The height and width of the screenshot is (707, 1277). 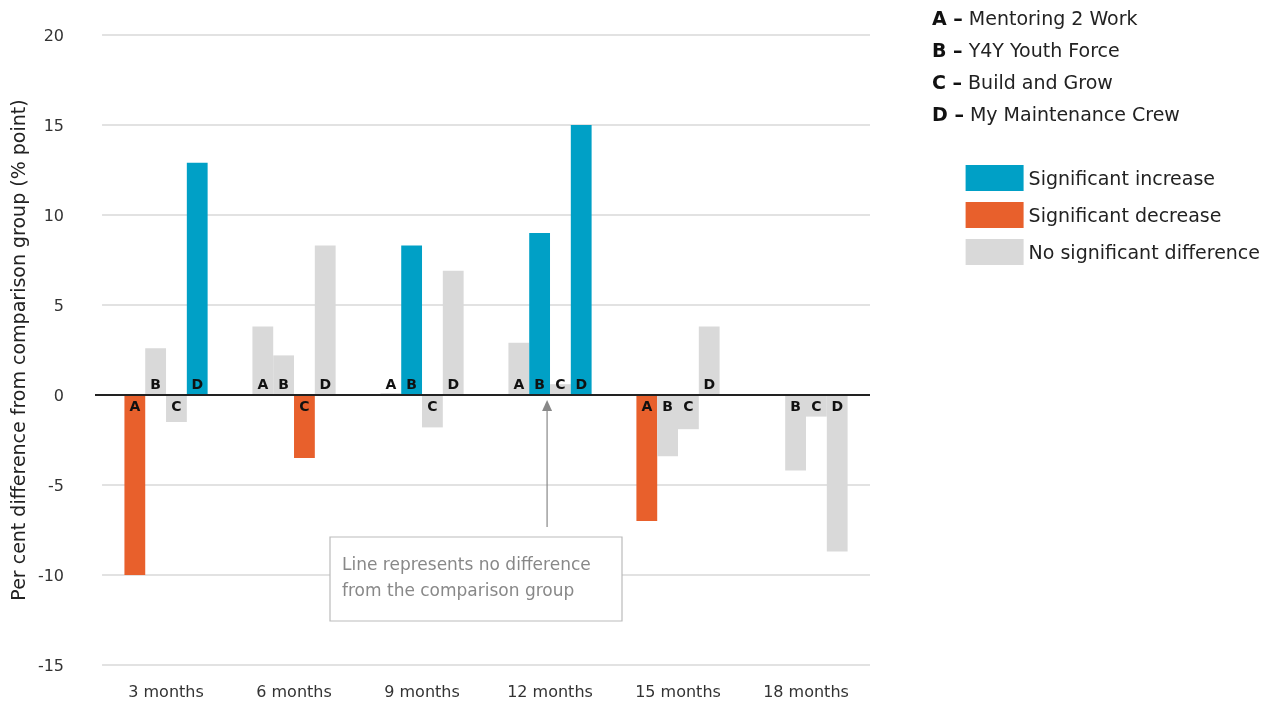 I want to click on y-tick-label: 20, so click(x=54, y=35).